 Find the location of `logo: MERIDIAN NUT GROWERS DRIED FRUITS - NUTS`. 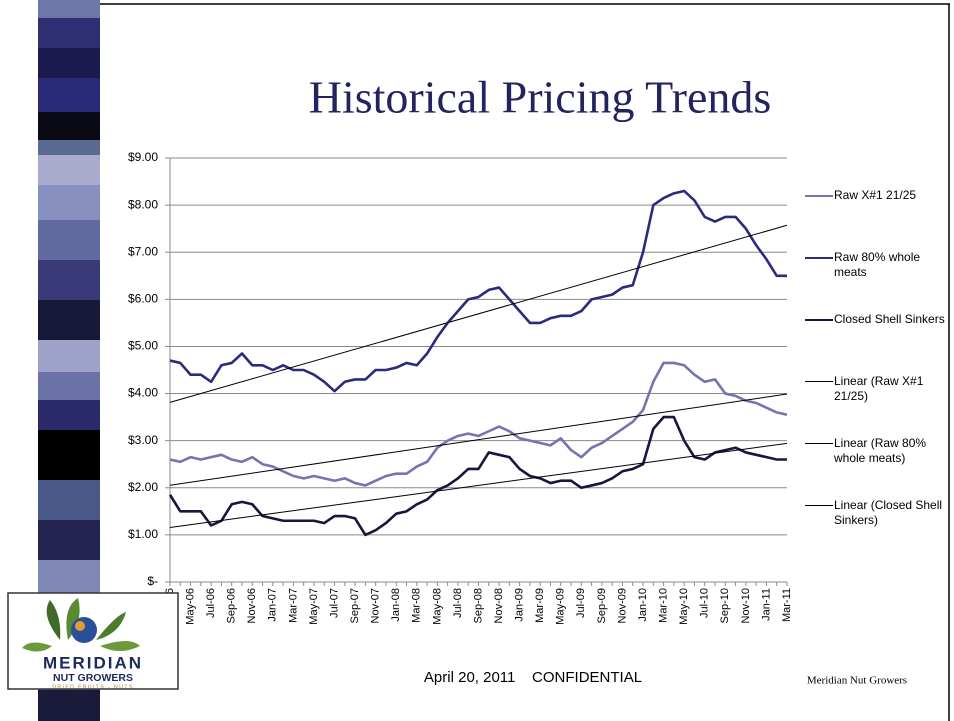

logo: MERIDIAN NUT GROWERS DRIED FRUITS - NUTS is located at coordinates (93, 641).